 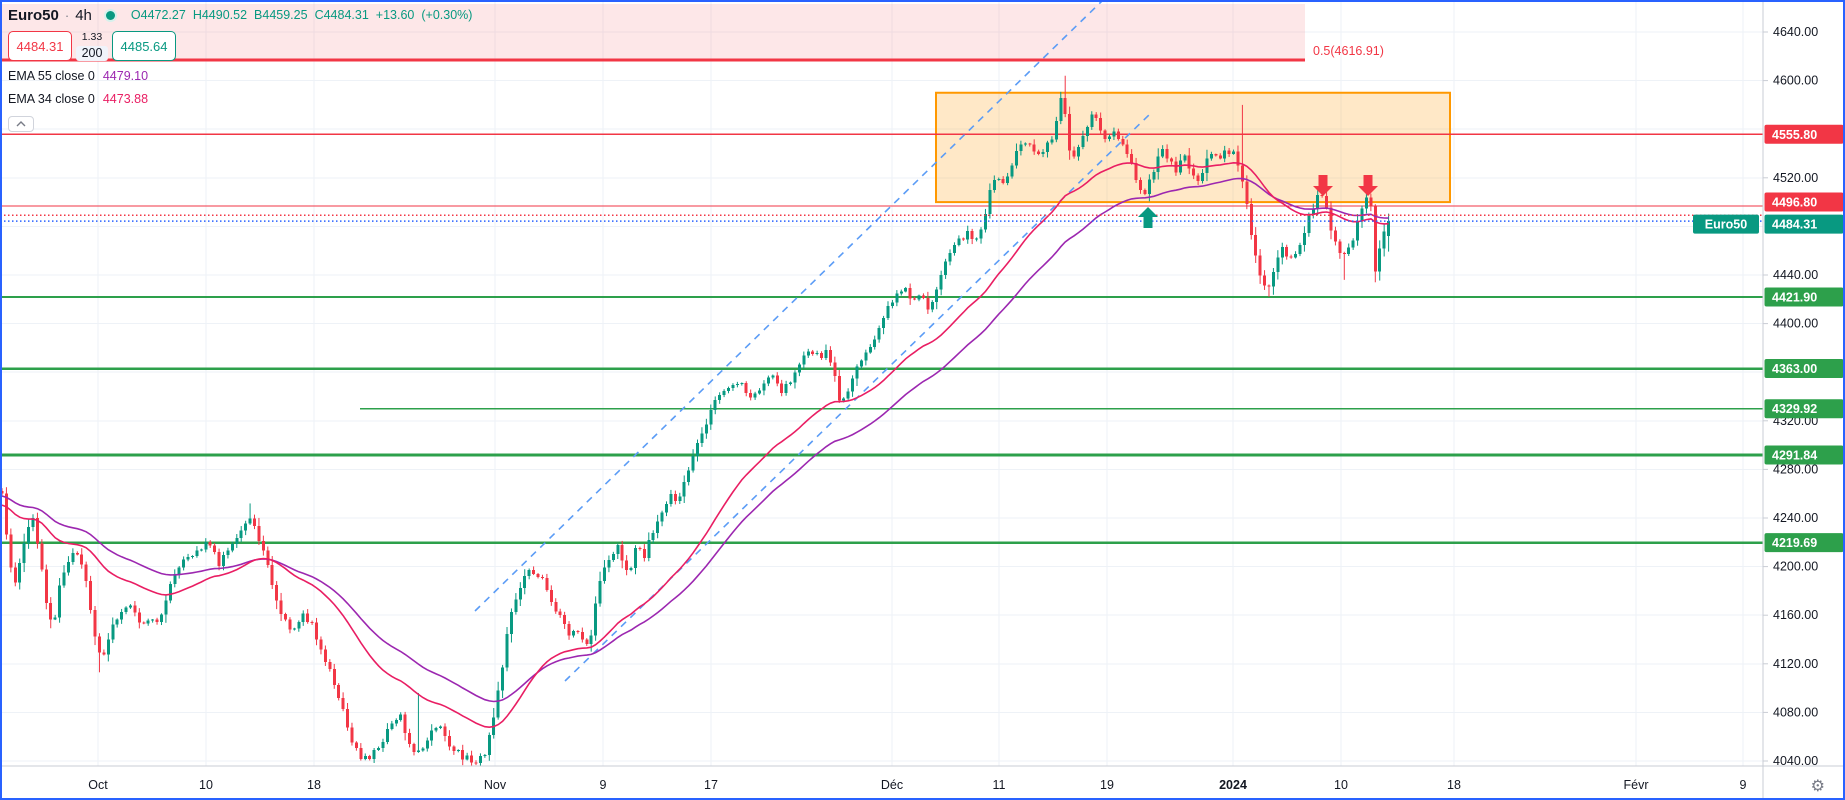 What do you see at coordinates (144, 46) in the screenshot?
I see `buy-button: 4485.64` at bounding box center [144, 46].